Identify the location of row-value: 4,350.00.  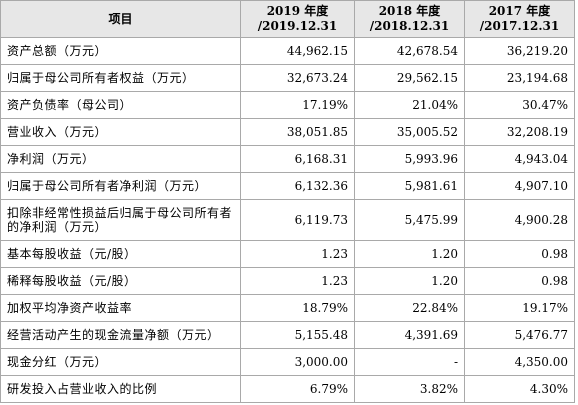
(519, 362).